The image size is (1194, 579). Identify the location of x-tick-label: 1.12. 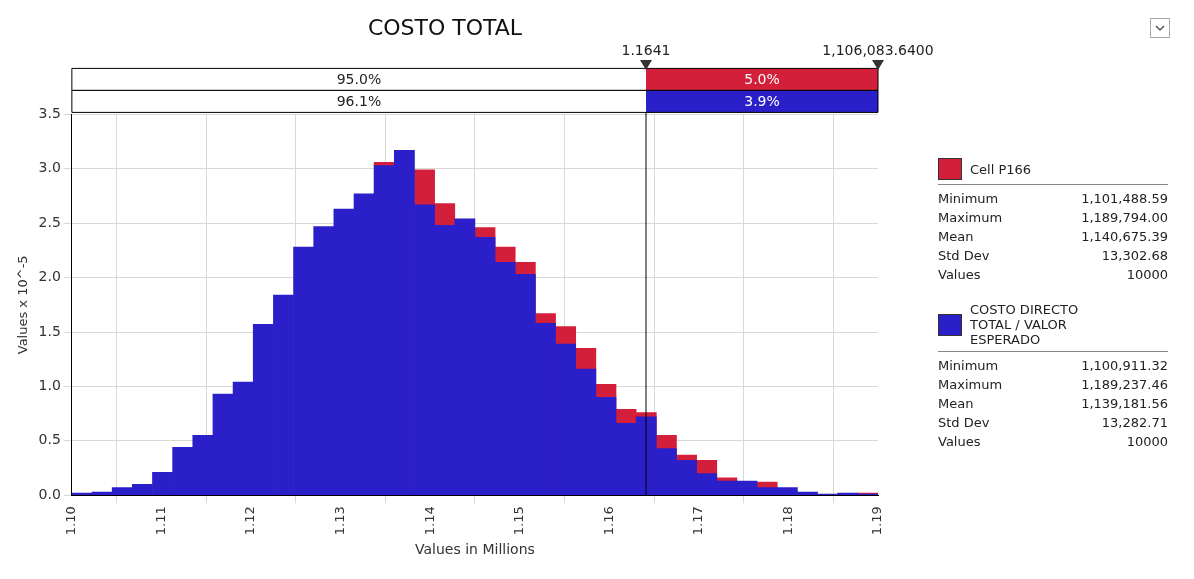
(250, 521).